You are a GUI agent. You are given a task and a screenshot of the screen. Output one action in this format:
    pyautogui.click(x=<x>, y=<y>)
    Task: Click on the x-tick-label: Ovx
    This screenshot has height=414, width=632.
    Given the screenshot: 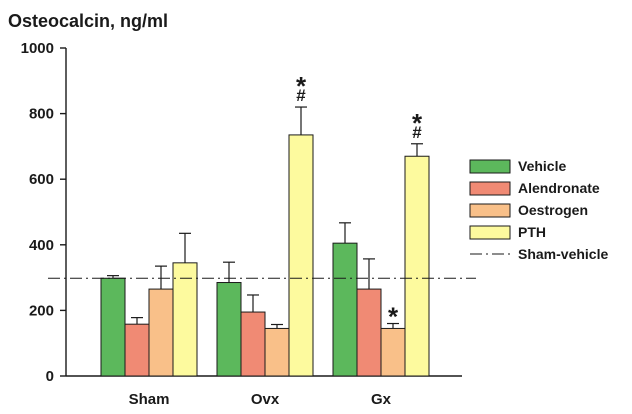 What is the action you would take?
    pyautogui.click(x=265, y=399)
    